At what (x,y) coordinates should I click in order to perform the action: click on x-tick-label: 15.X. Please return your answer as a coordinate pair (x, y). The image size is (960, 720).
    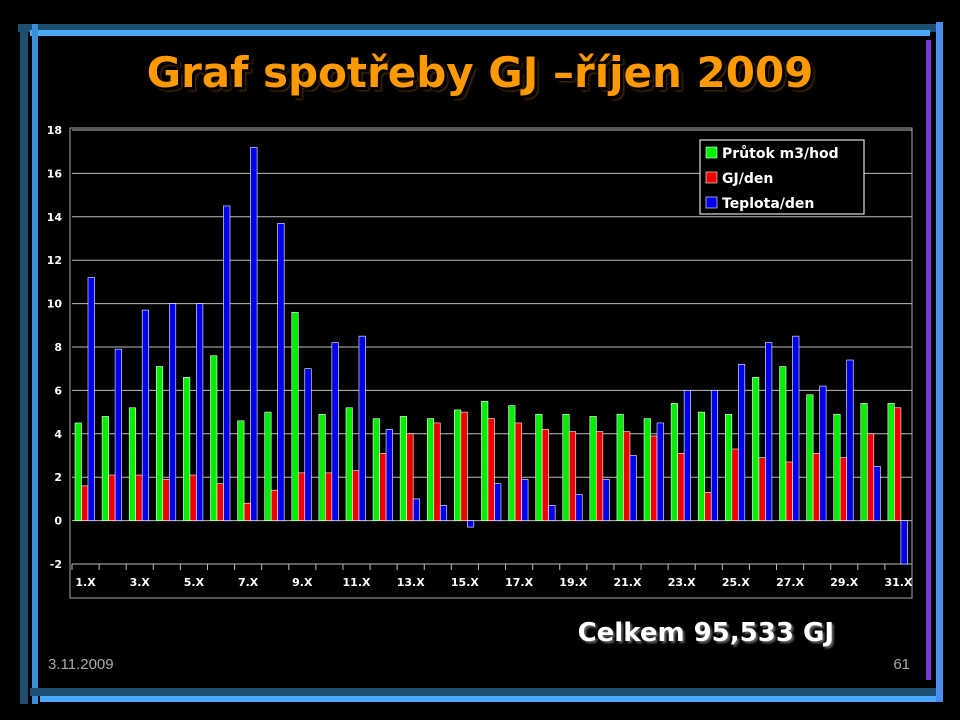
    Looking at the image, I should click on (465, 582).